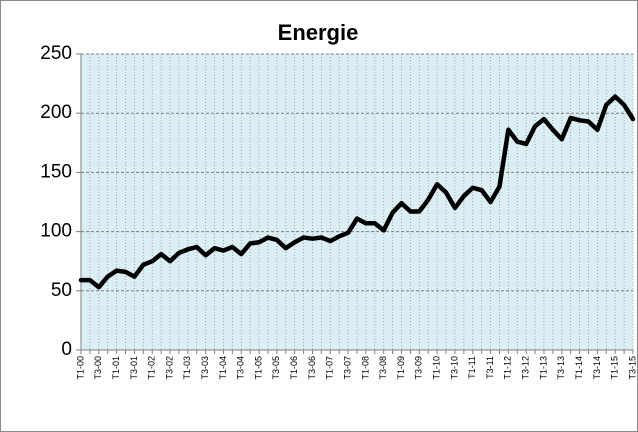  Describe the element at coordinates (169, 368) in the screenshot. I see `x-tick-label: T3-02` at that location.